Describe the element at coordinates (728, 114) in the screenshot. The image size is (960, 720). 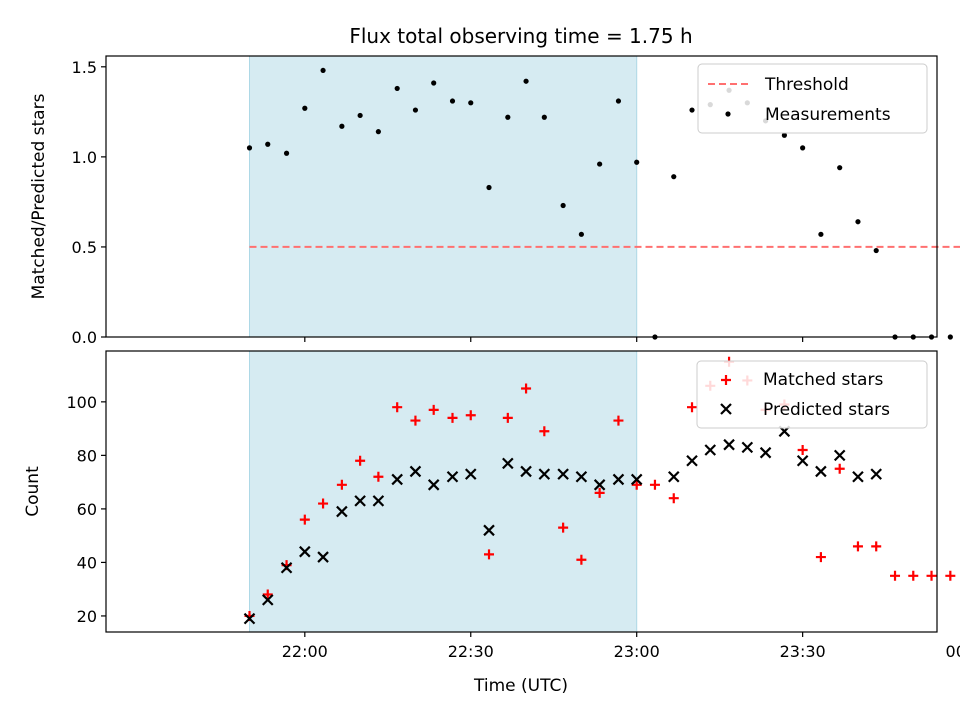
I see `legend-measurements-swatch` at that location.